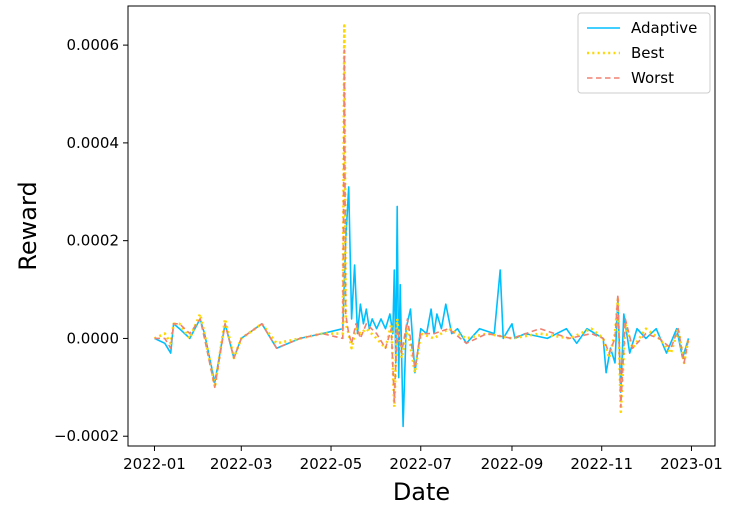 Image resolution: width=730 pixels, height=513 pixels. Describe the element at coordinates (331, 464) in the screenshot. I see `x-tick-label: 2022-05` at that location.